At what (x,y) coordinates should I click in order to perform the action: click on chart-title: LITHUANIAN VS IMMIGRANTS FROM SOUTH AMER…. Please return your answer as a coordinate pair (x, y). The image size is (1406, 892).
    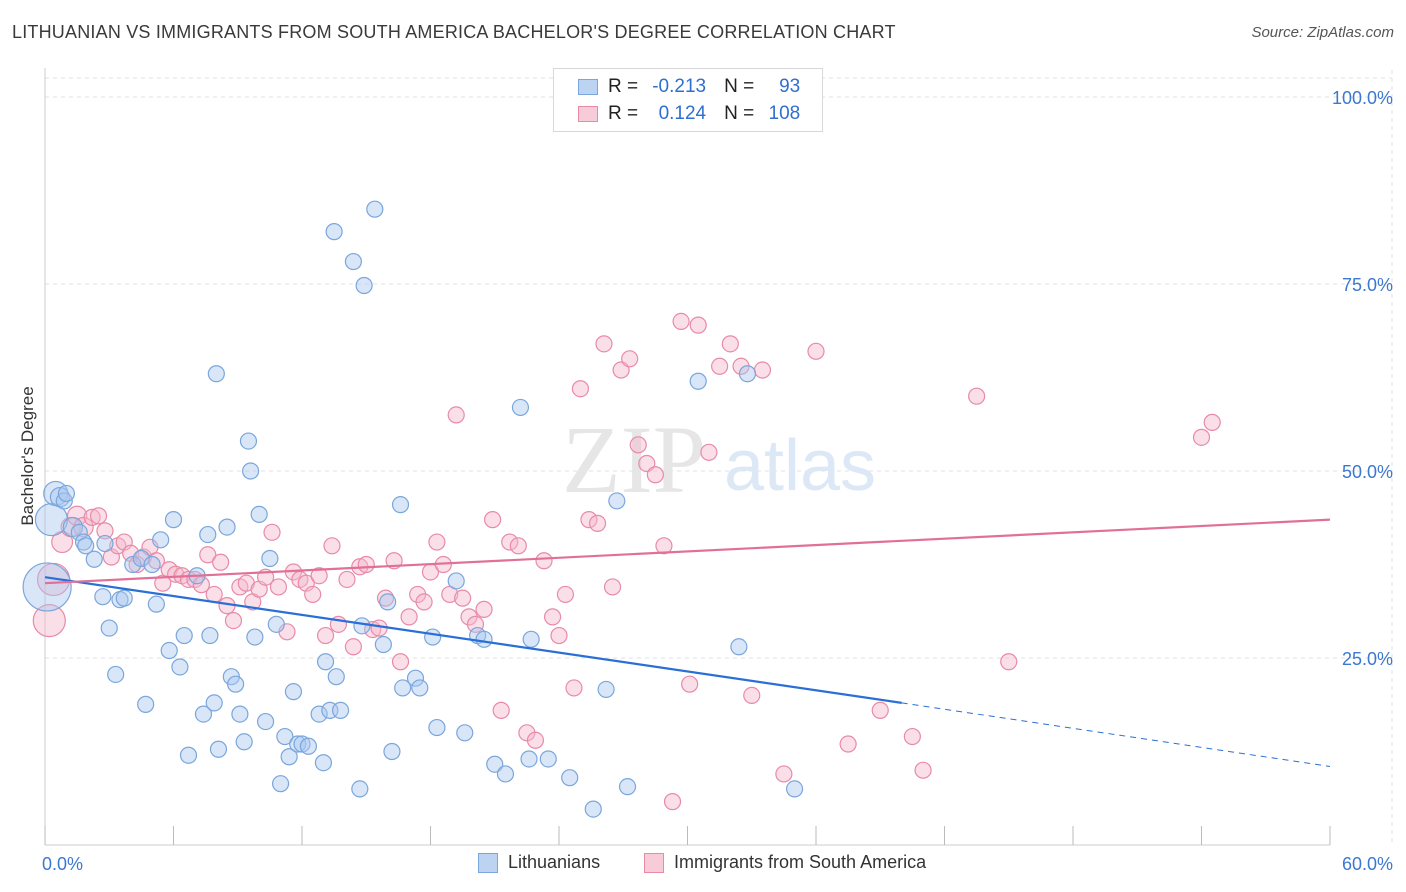
    Looking at the image, I should click on (454, 32).